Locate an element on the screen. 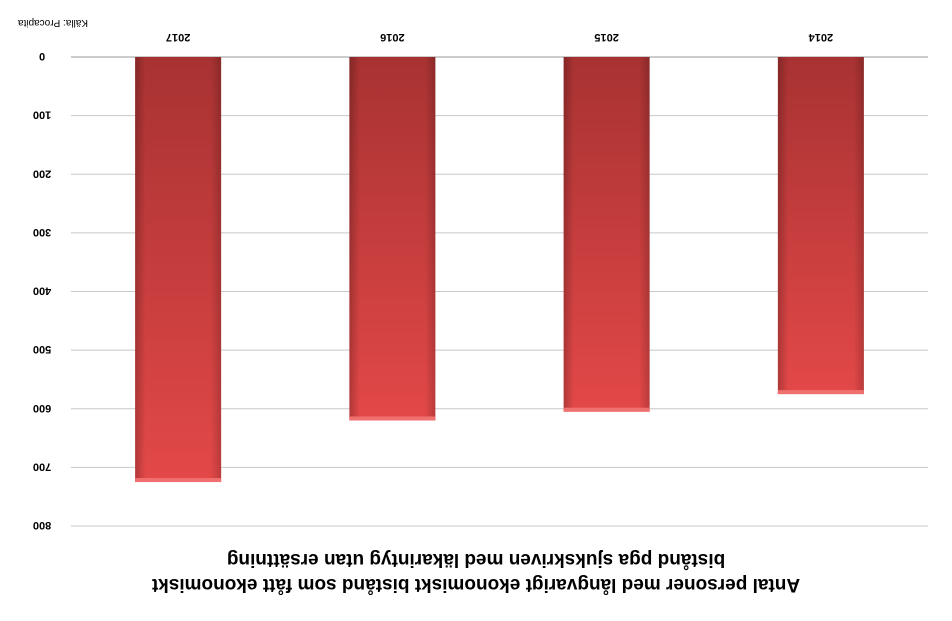  x-tick-label: 2014 is located at coordinates (820, 37).